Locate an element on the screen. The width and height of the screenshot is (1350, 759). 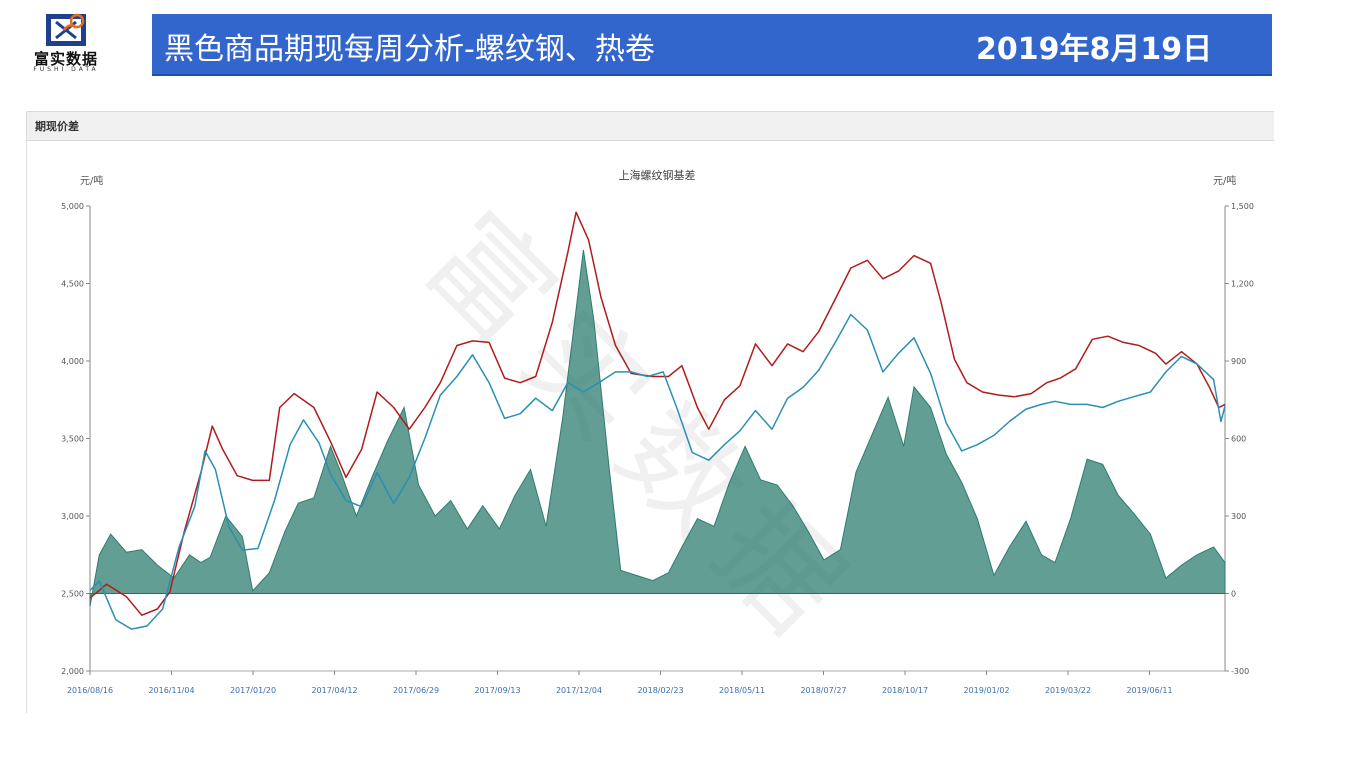
logo-subtext: FUSHI DATA is located at coordinates (66, 69).